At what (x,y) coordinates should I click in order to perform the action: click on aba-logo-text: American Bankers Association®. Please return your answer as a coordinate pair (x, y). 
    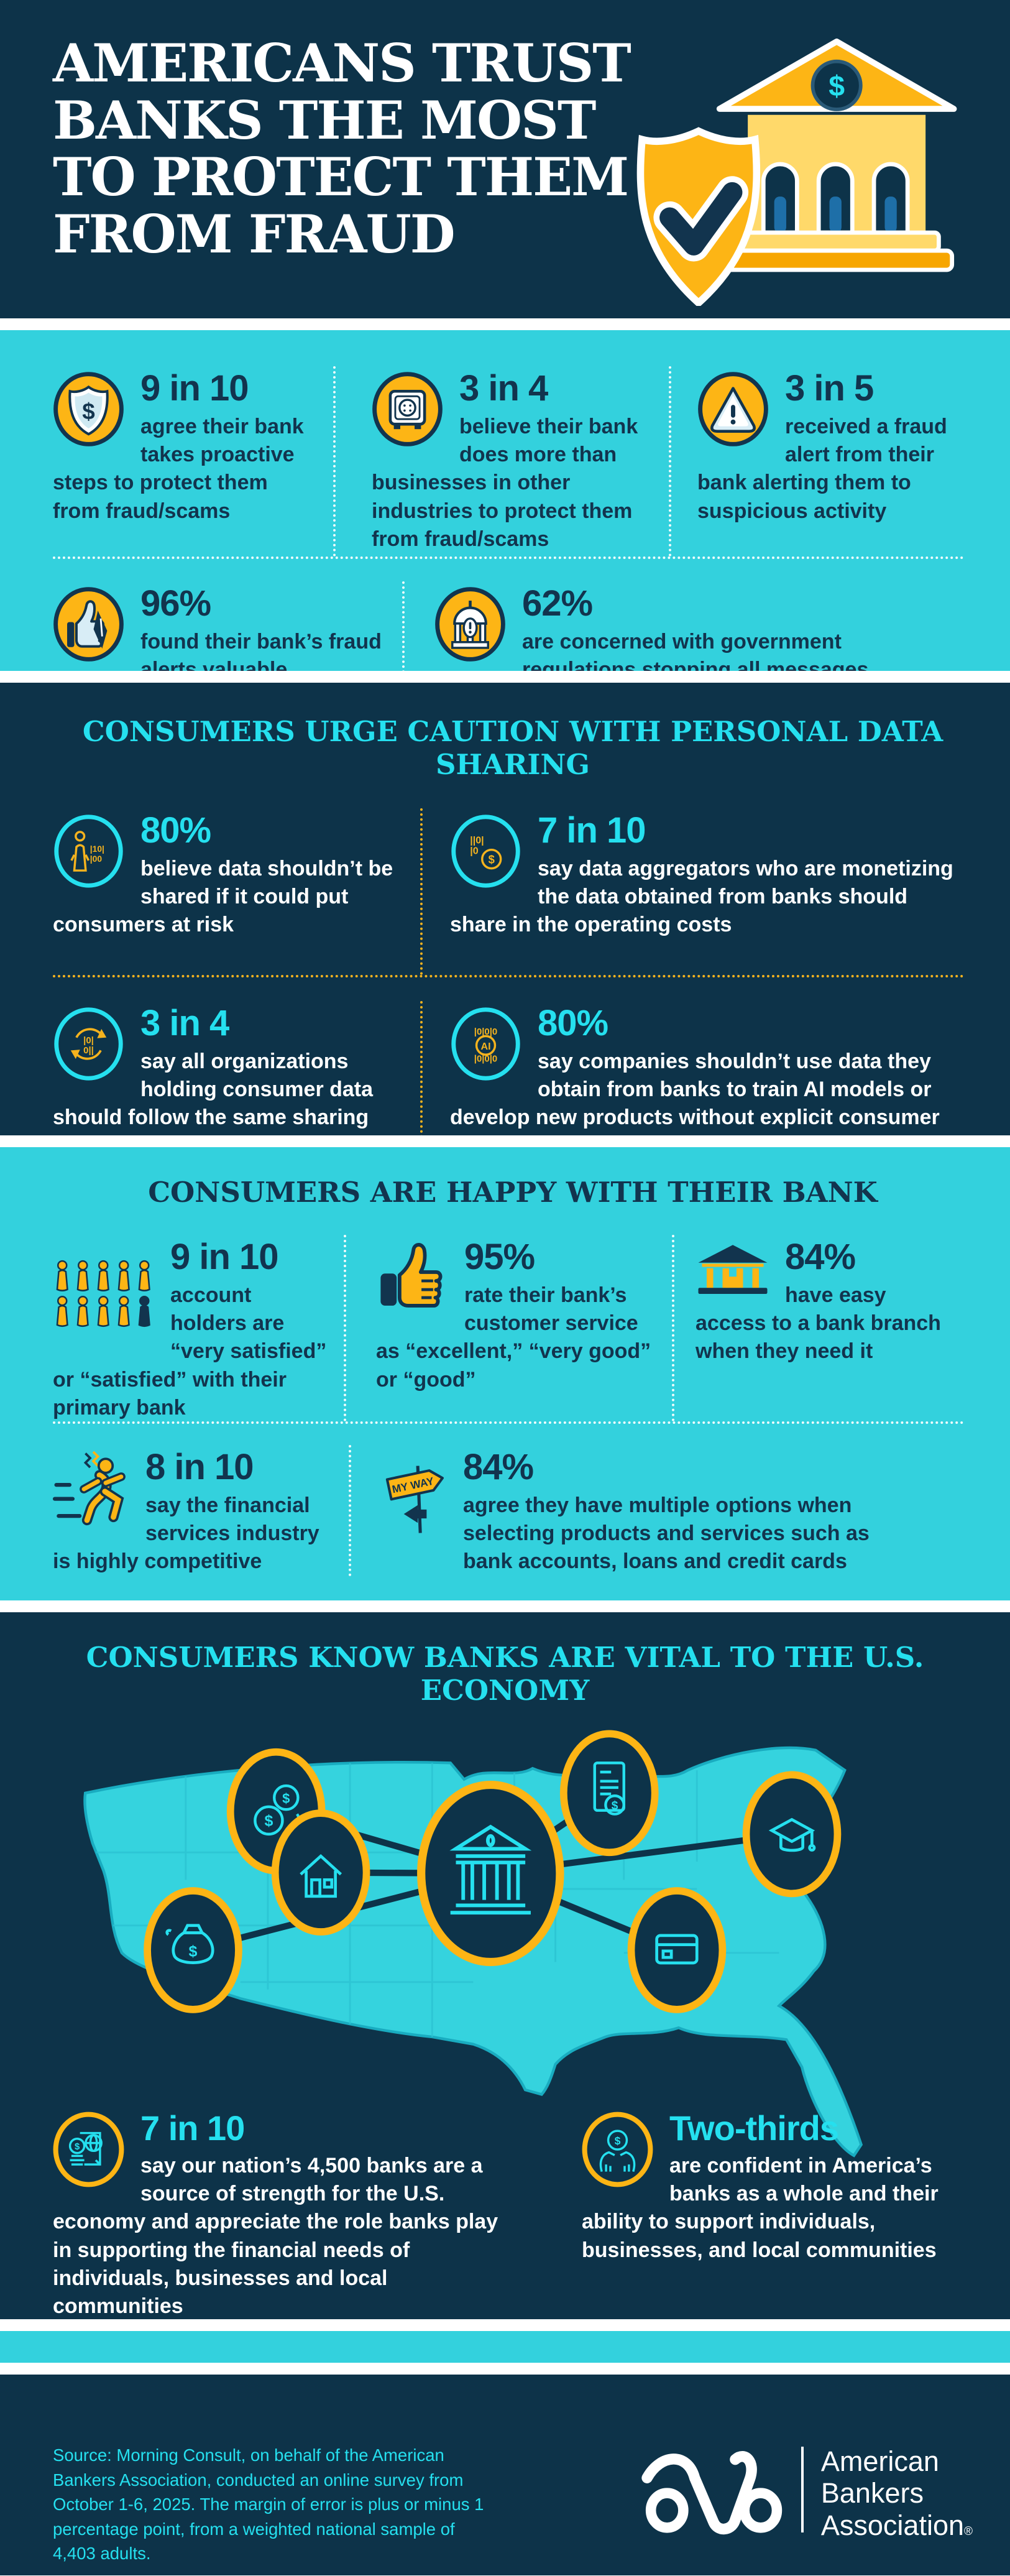
    Looking at the image, I should click on (897, 2493).